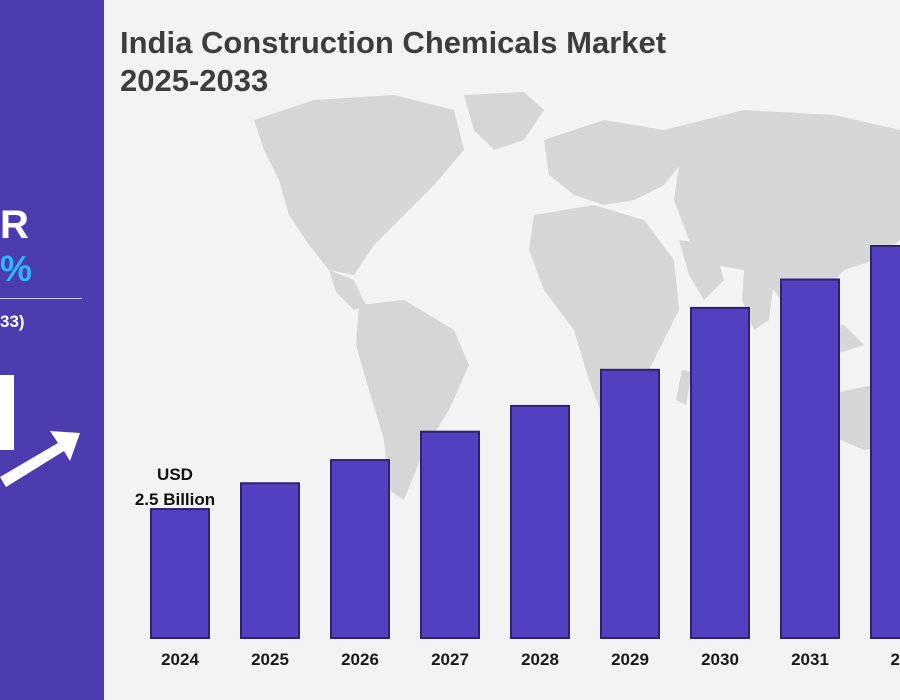 The height and width of the screenshot is (700, 900). Describe the element at coordinates (175, 474) in the screenshot. I see `data-label-2024: USD` at that location.